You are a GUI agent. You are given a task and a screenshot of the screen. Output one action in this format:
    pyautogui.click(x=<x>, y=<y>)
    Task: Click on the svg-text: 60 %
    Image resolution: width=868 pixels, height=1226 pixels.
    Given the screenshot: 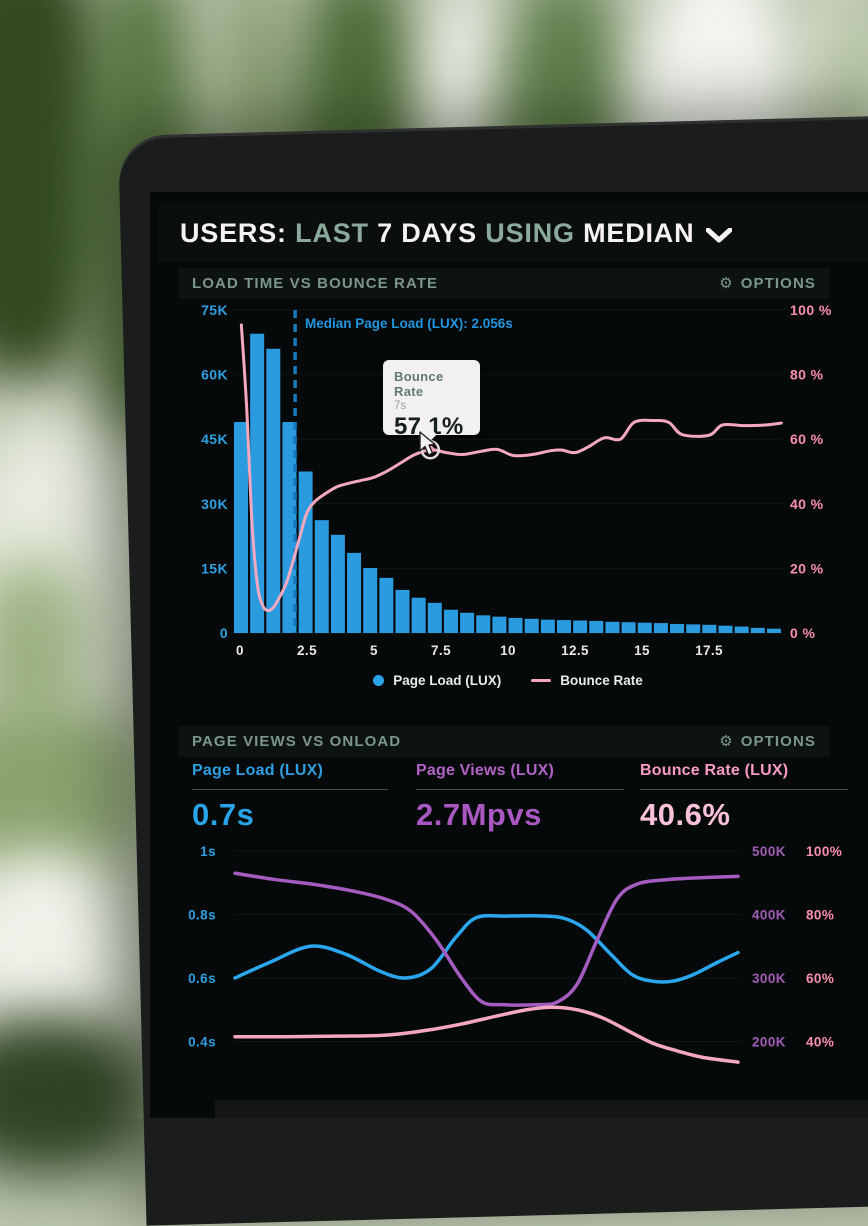 What is the action you would take?
    pyautogui.click(x=807, y=439)
    